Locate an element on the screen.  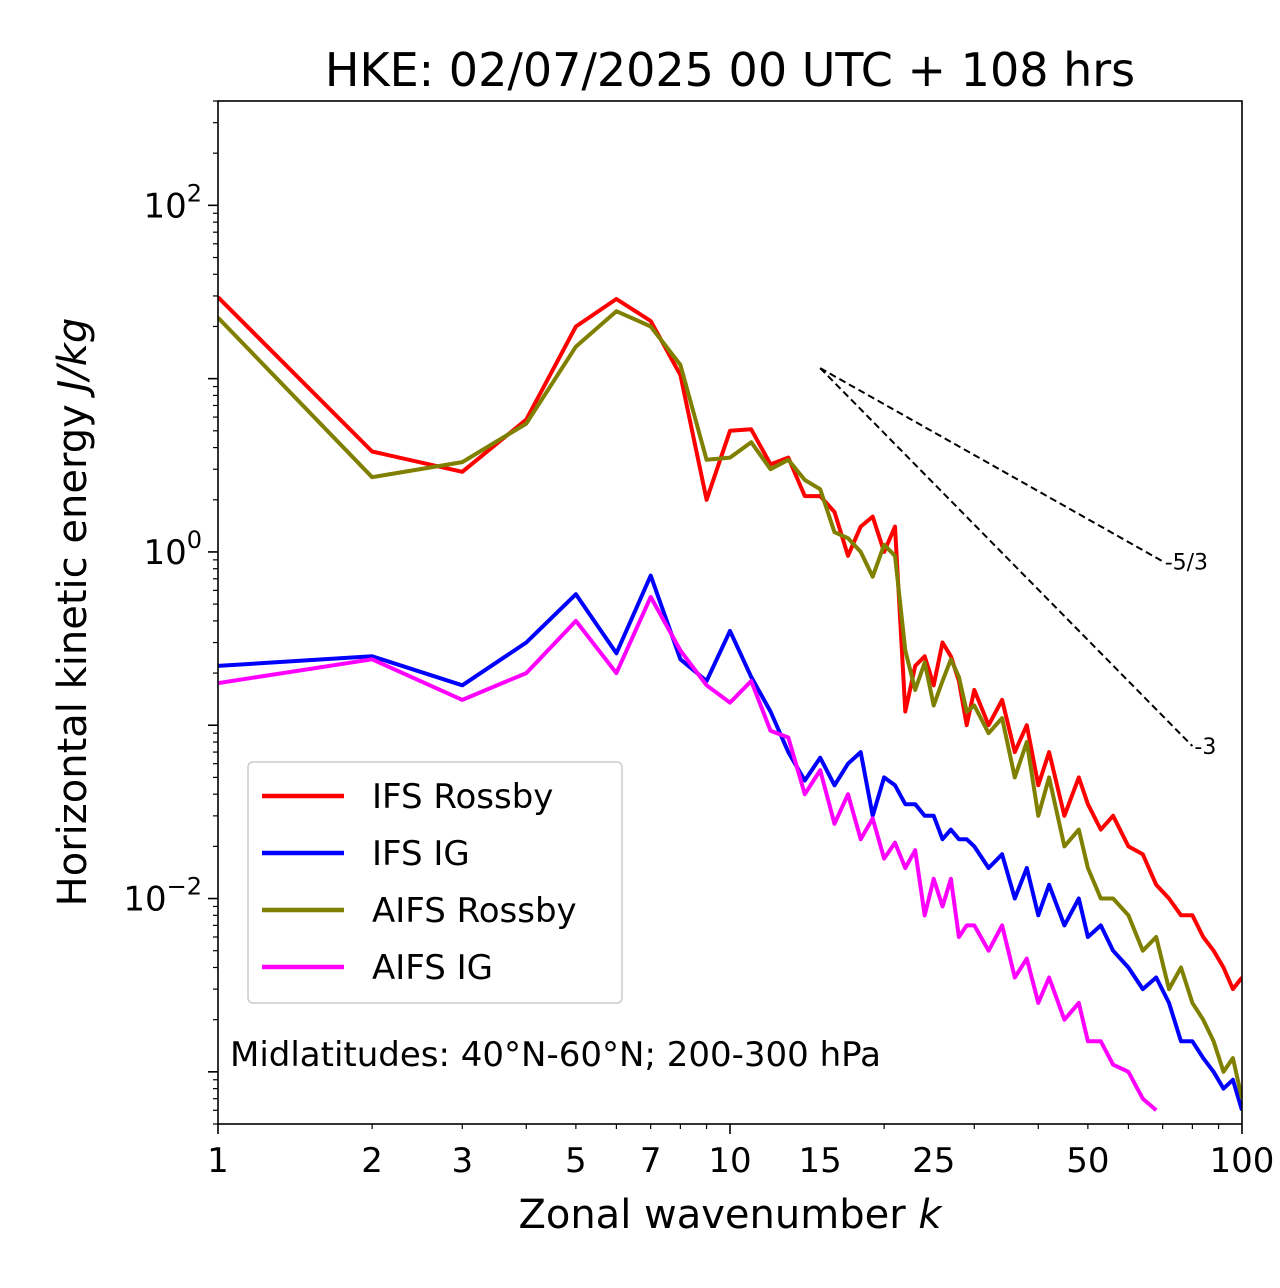
legend-label: IFS IG is located at coordinates (421, 854).